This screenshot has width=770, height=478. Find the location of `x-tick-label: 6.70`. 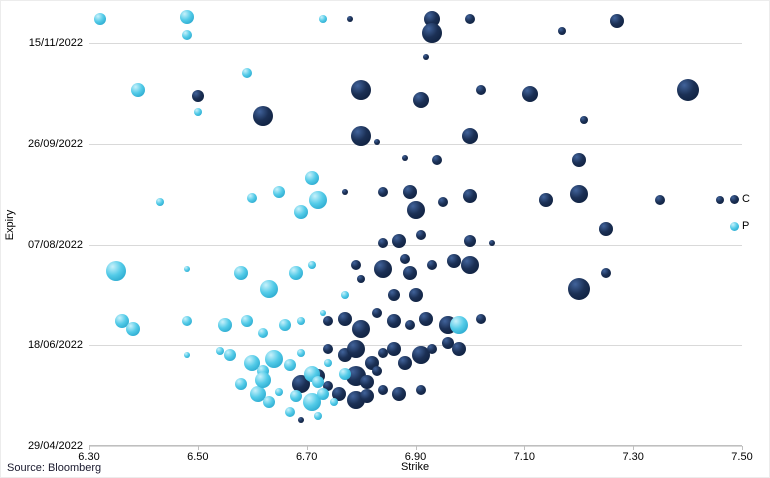

x-tick-label: 6.70 is located at coordinates (306, 457).